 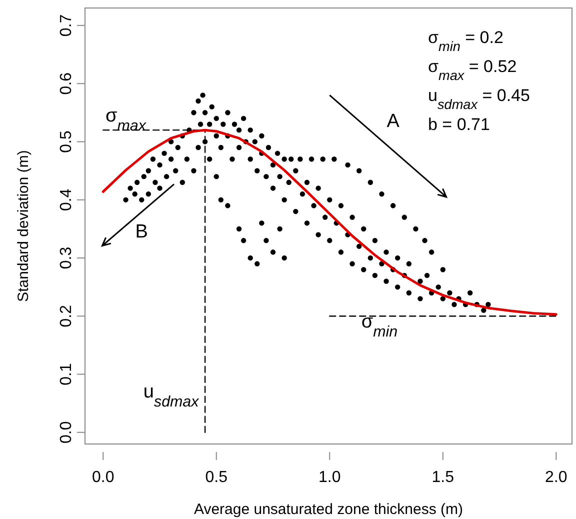 What do you see at coordinates (466, 41) in the screenshot?
I see `annotation: σ$_{min}$ = 0.2` at bounding box center [466, 41].